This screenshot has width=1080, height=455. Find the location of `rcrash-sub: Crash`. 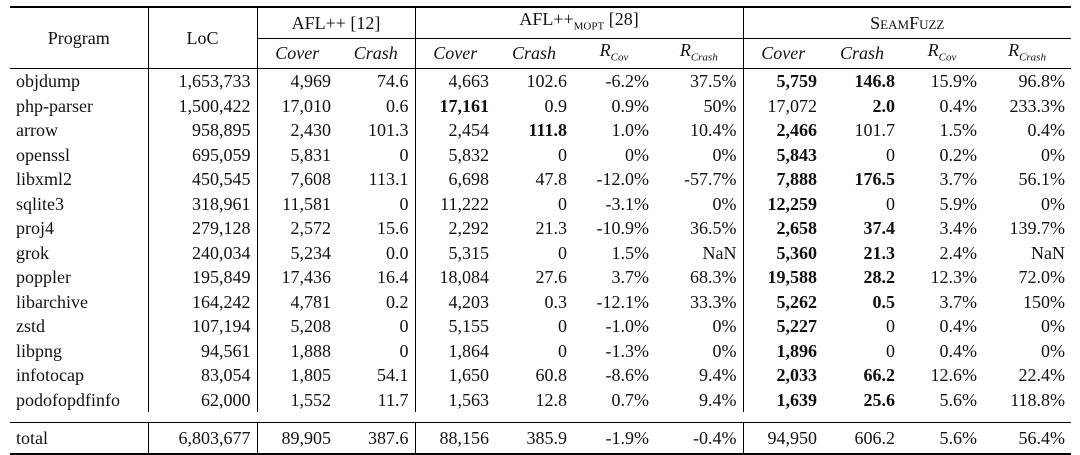

rcrash-sub: Crash is located at coordinates (704, 57).